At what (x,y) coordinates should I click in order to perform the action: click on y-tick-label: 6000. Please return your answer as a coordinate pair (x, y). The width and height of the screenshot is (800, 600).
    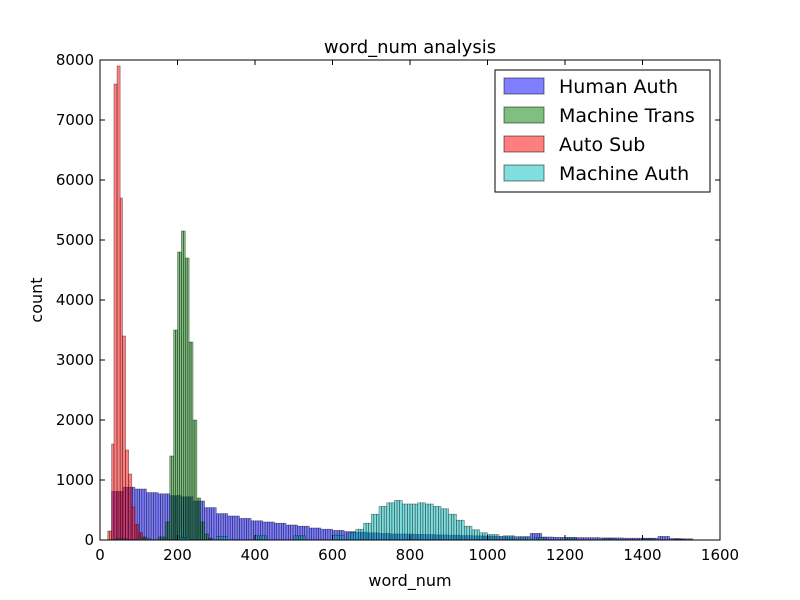
    Looking at the image, I should click on (75, 180).